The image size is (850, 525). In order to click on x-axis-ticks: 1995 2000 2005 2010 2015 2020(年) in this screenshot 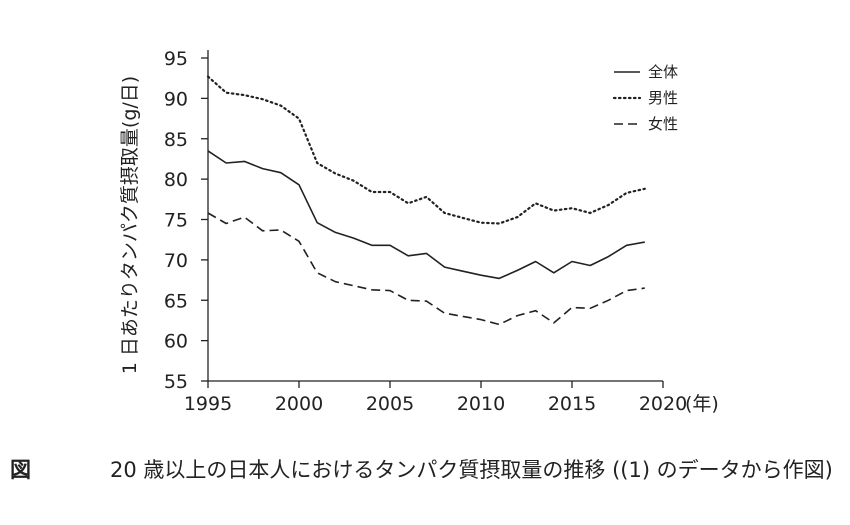, I will do `click(451, 398)`.